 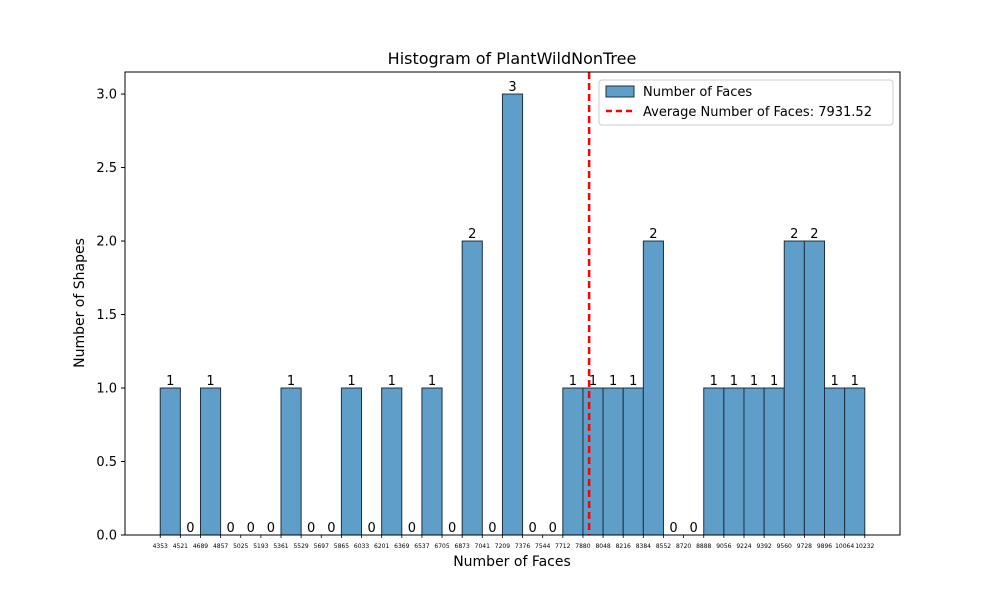 What do you see at coordinates (80, 303) in the screenshot?
I see `y-axis-label: Number of Shapes` at bounding box center [80, 303].